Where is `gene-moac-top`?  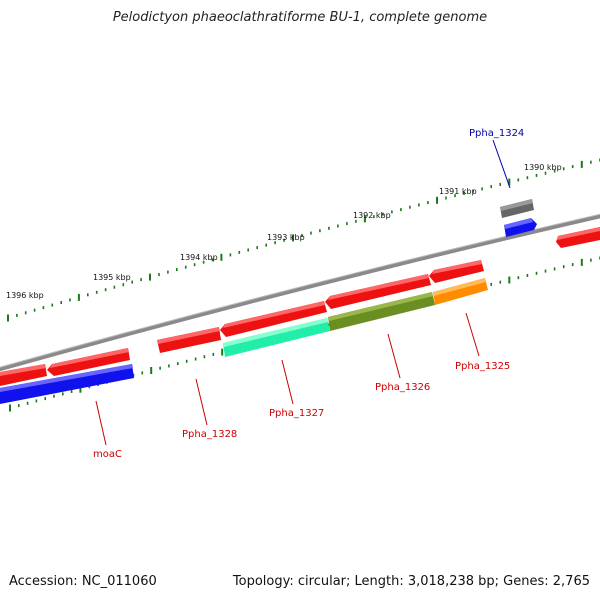
gene-moac-top is located at coordinates (88, 362).